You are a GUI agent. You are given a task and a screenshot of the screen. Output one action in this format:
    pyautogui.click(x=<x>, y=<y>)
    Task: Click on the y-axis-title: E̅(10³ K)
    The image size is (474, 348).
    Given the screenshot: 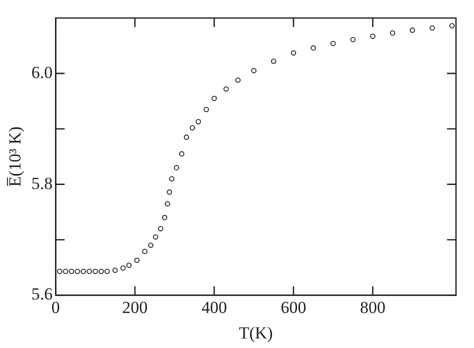 What is the action you would take?
    pyautogui.click(x=15, y=156)
    